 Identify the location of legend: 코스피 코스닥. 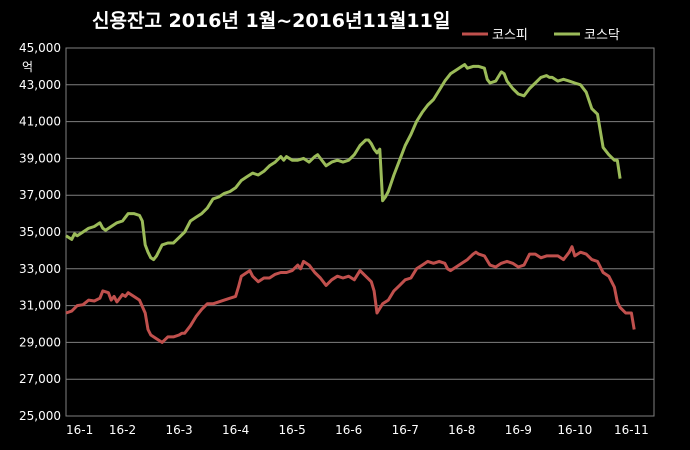
(541, 35).